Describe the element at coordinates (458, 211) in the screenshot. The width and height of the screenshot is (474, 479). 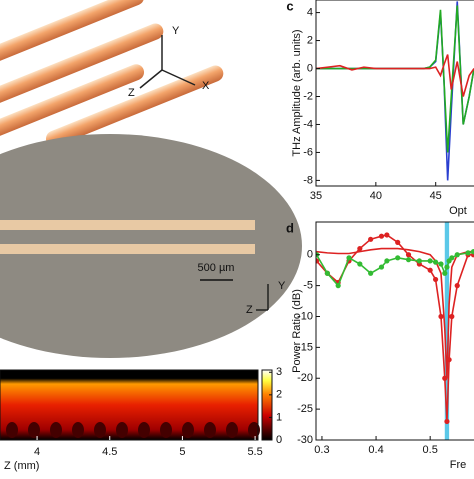
I see `x-axis-label: Opt` at that location.